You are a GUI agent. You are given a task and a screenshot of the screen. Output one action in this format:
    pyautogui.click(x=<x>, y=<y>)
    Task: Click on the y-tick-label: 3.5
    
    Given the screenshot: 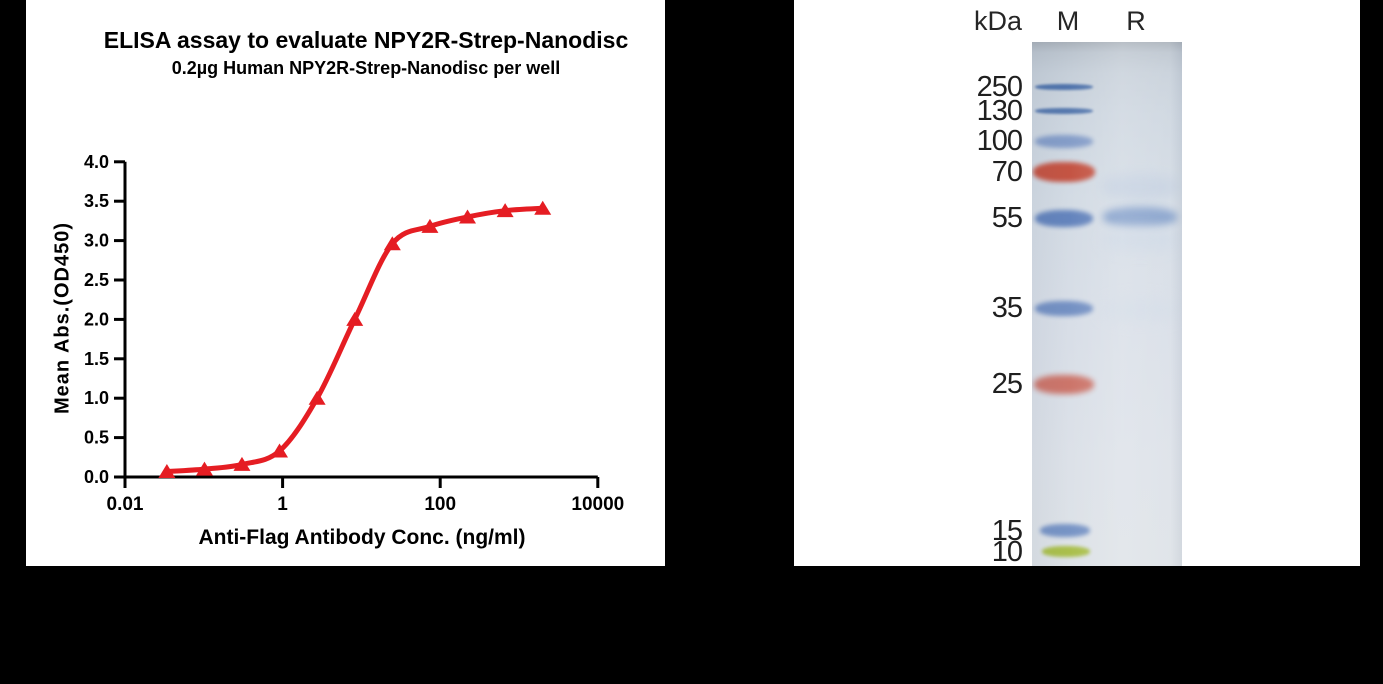 What is the action you would take?
    pyautogui.click(x=96, y=201)
    